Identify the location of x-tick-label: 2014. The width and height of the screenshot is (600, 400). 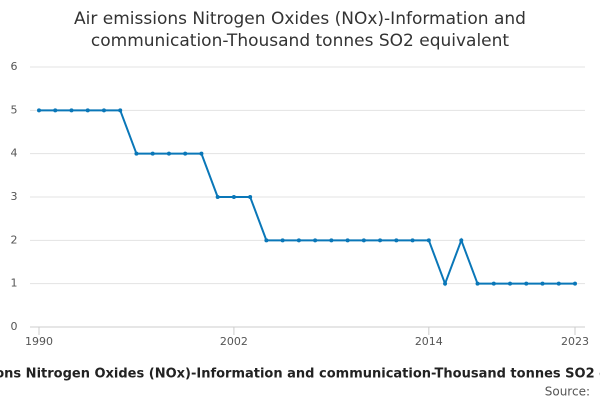
(429, 341).